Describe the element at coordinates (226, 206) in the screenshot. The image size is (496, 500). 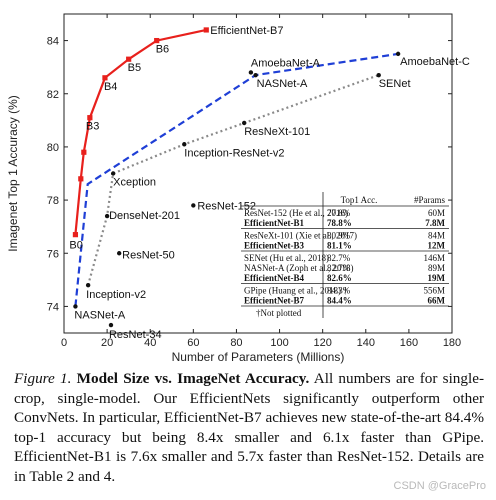
I see `baseline-label: ResNet-152` at that location.